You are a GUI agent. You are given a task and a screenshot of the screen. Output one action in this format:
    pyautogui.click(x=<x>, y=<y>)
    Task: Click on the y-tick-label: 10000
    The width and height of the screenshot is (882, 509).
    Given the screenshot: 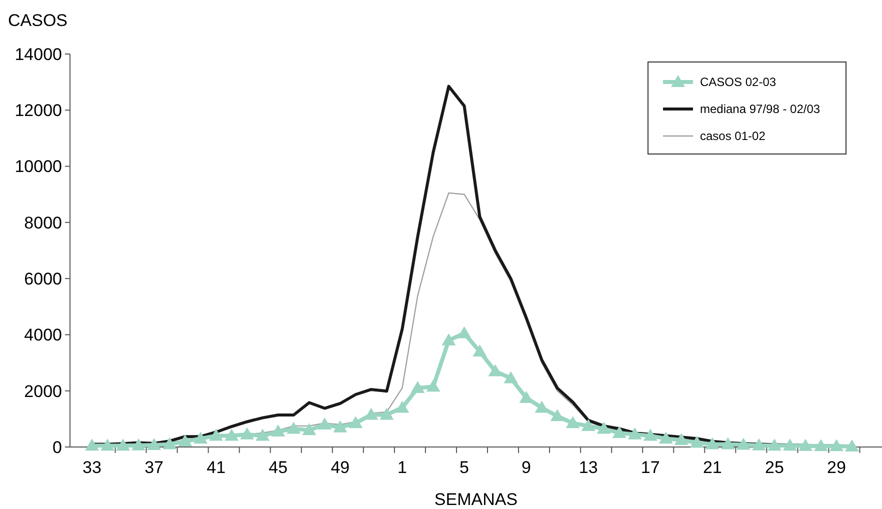 What is the action you would take?
    pyautogui.click(x=38, y=166)
    